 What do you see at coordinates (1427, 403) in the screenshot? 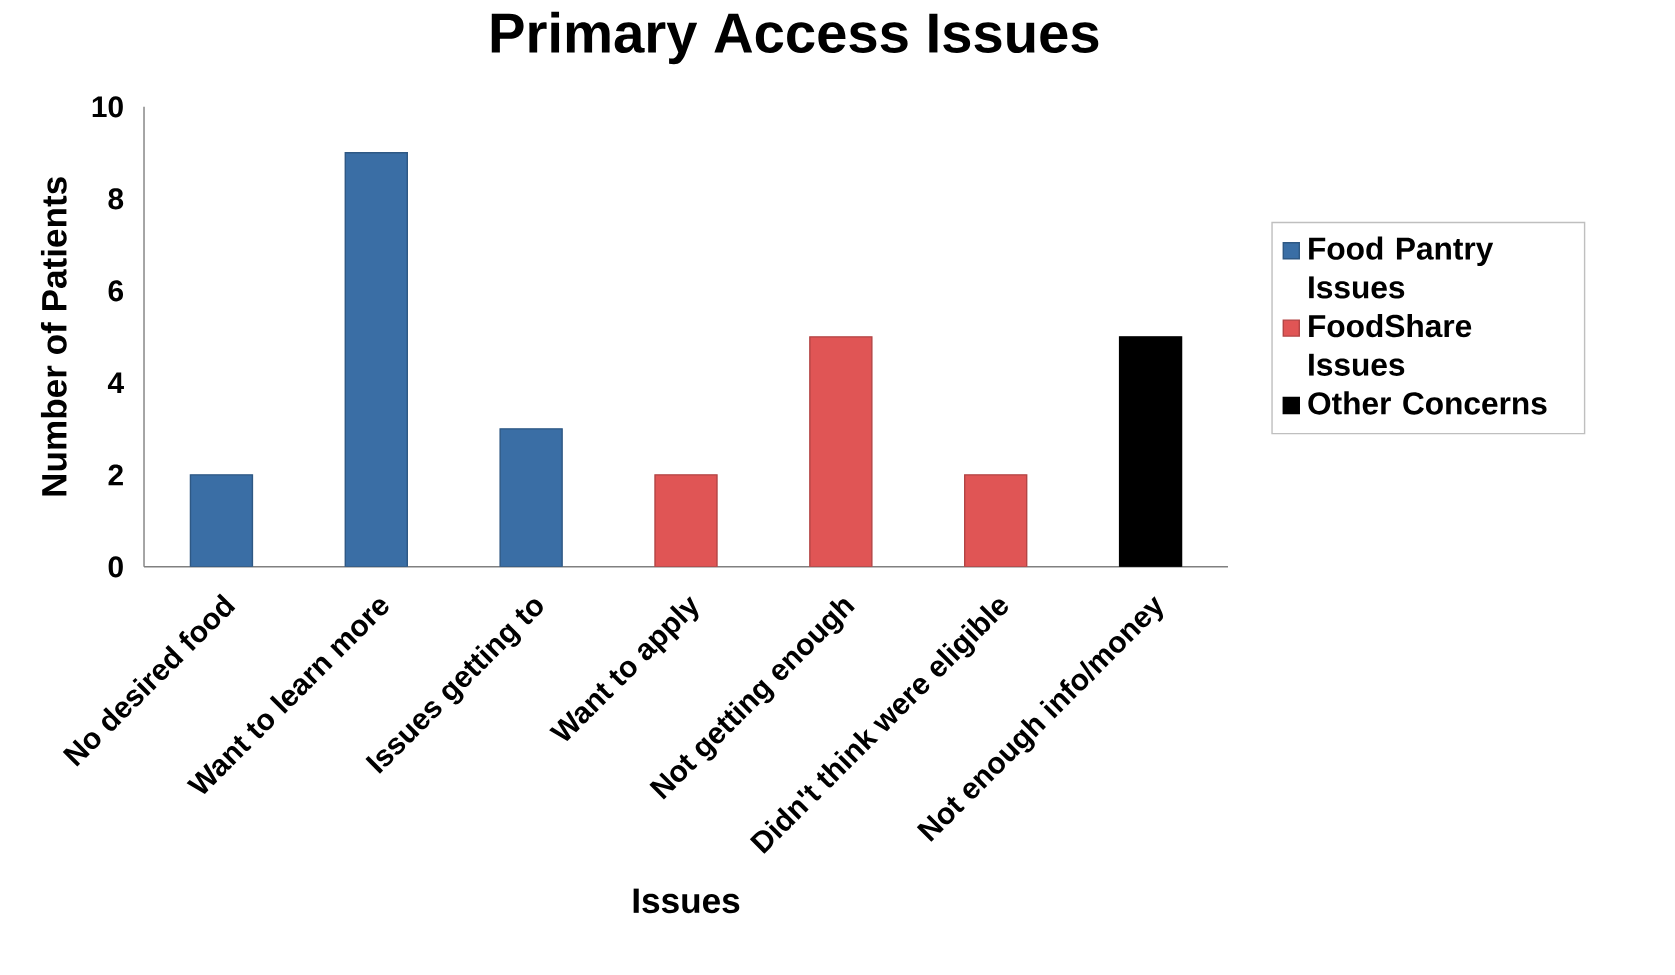
I see `legend-label: Other Concerns` at bounding box center [1427, 403].